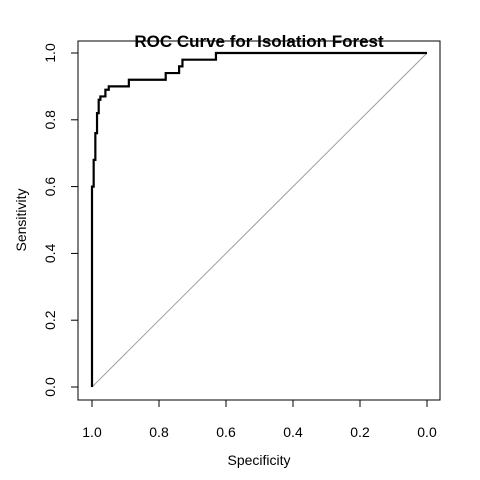  I want to click on x-tick-label: 0.4, so click(293, 432).